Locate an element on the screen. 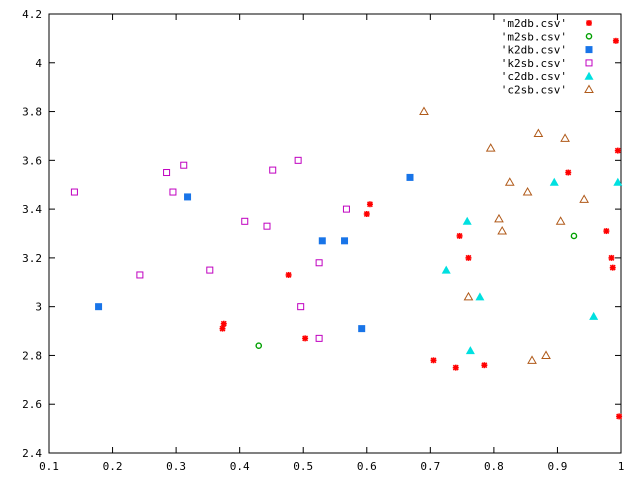 This screenshot has width=640, height=480. y-tick-label: 4.2 is located at coordinates (32, 14).